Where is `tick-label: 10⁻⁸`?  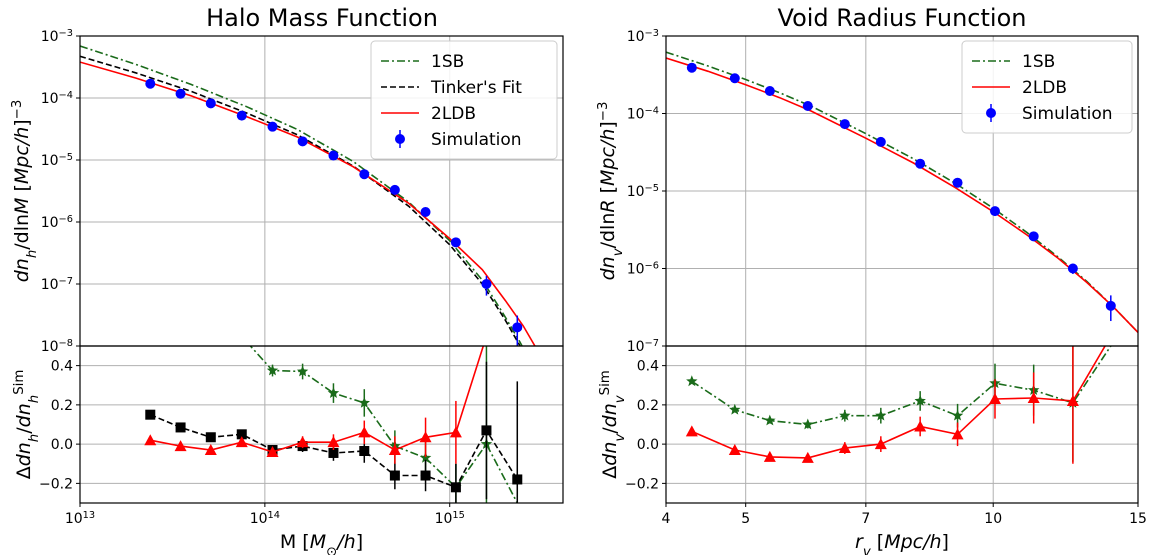
tick-label: 10⁻⁸ is located at coordinates (57, 347).